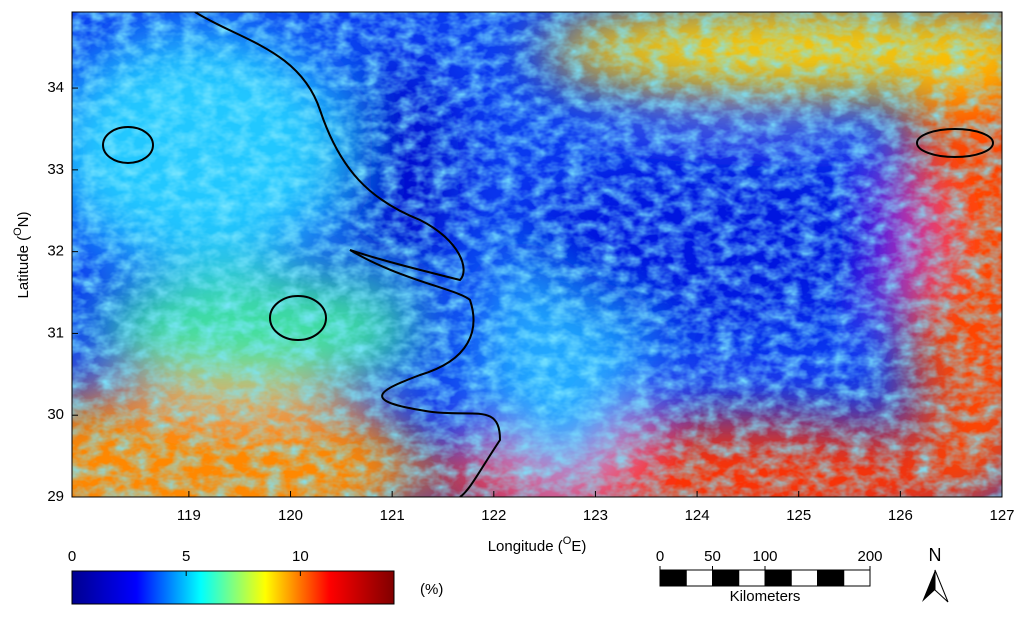 The width and height of the screenshot is (1024, 618). Describe the element at coordinates (300, 556) in the screenshot. I see `colorbar-tick-label: 10` at that location.